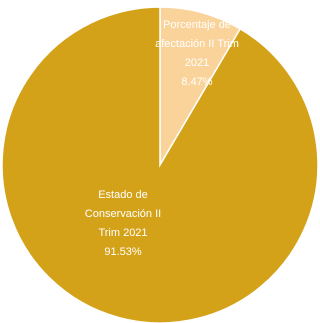 This screenshot has height=323, width=320. What do you see at coordinates (197, 25) in the screenshot?
I see `slice-label-line: Porcentaje de` at bounding box center [197, 25].